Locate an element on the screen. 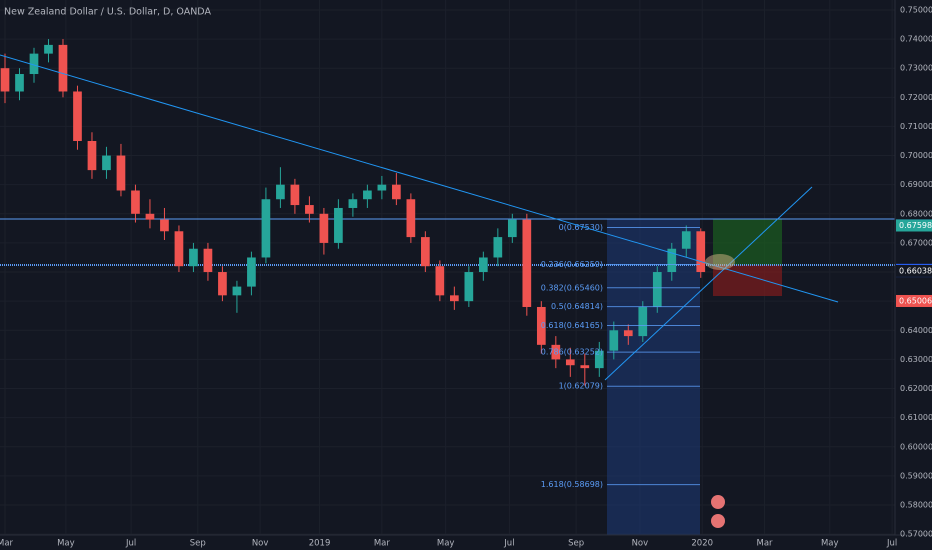 The height and width of the screenshot is (550, 932). date-range-box is located at coordinates (653, 377).